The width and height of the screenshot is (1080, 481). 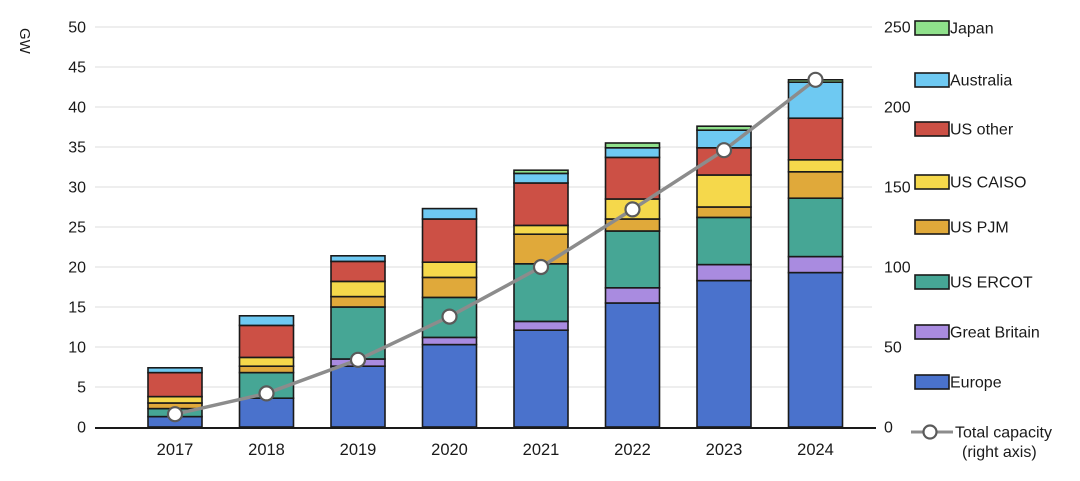 What do you see at coordinates (724, 150) in the screenshot?
I see `total-capacity-marker-2023` at bounding box center [724, 150].